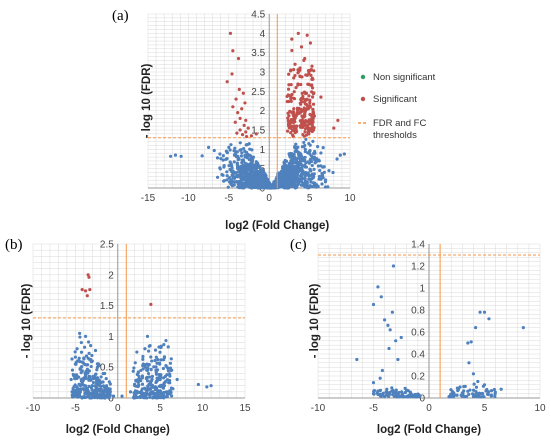  I want to click on y-tick-label: 0, so click(111, 399).